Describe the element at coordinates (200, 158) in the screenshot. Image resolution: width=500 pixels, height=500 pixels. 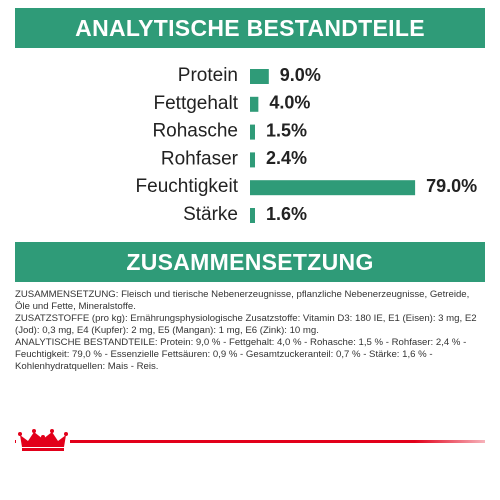
I see `category-label: Rohfaser` at that location.